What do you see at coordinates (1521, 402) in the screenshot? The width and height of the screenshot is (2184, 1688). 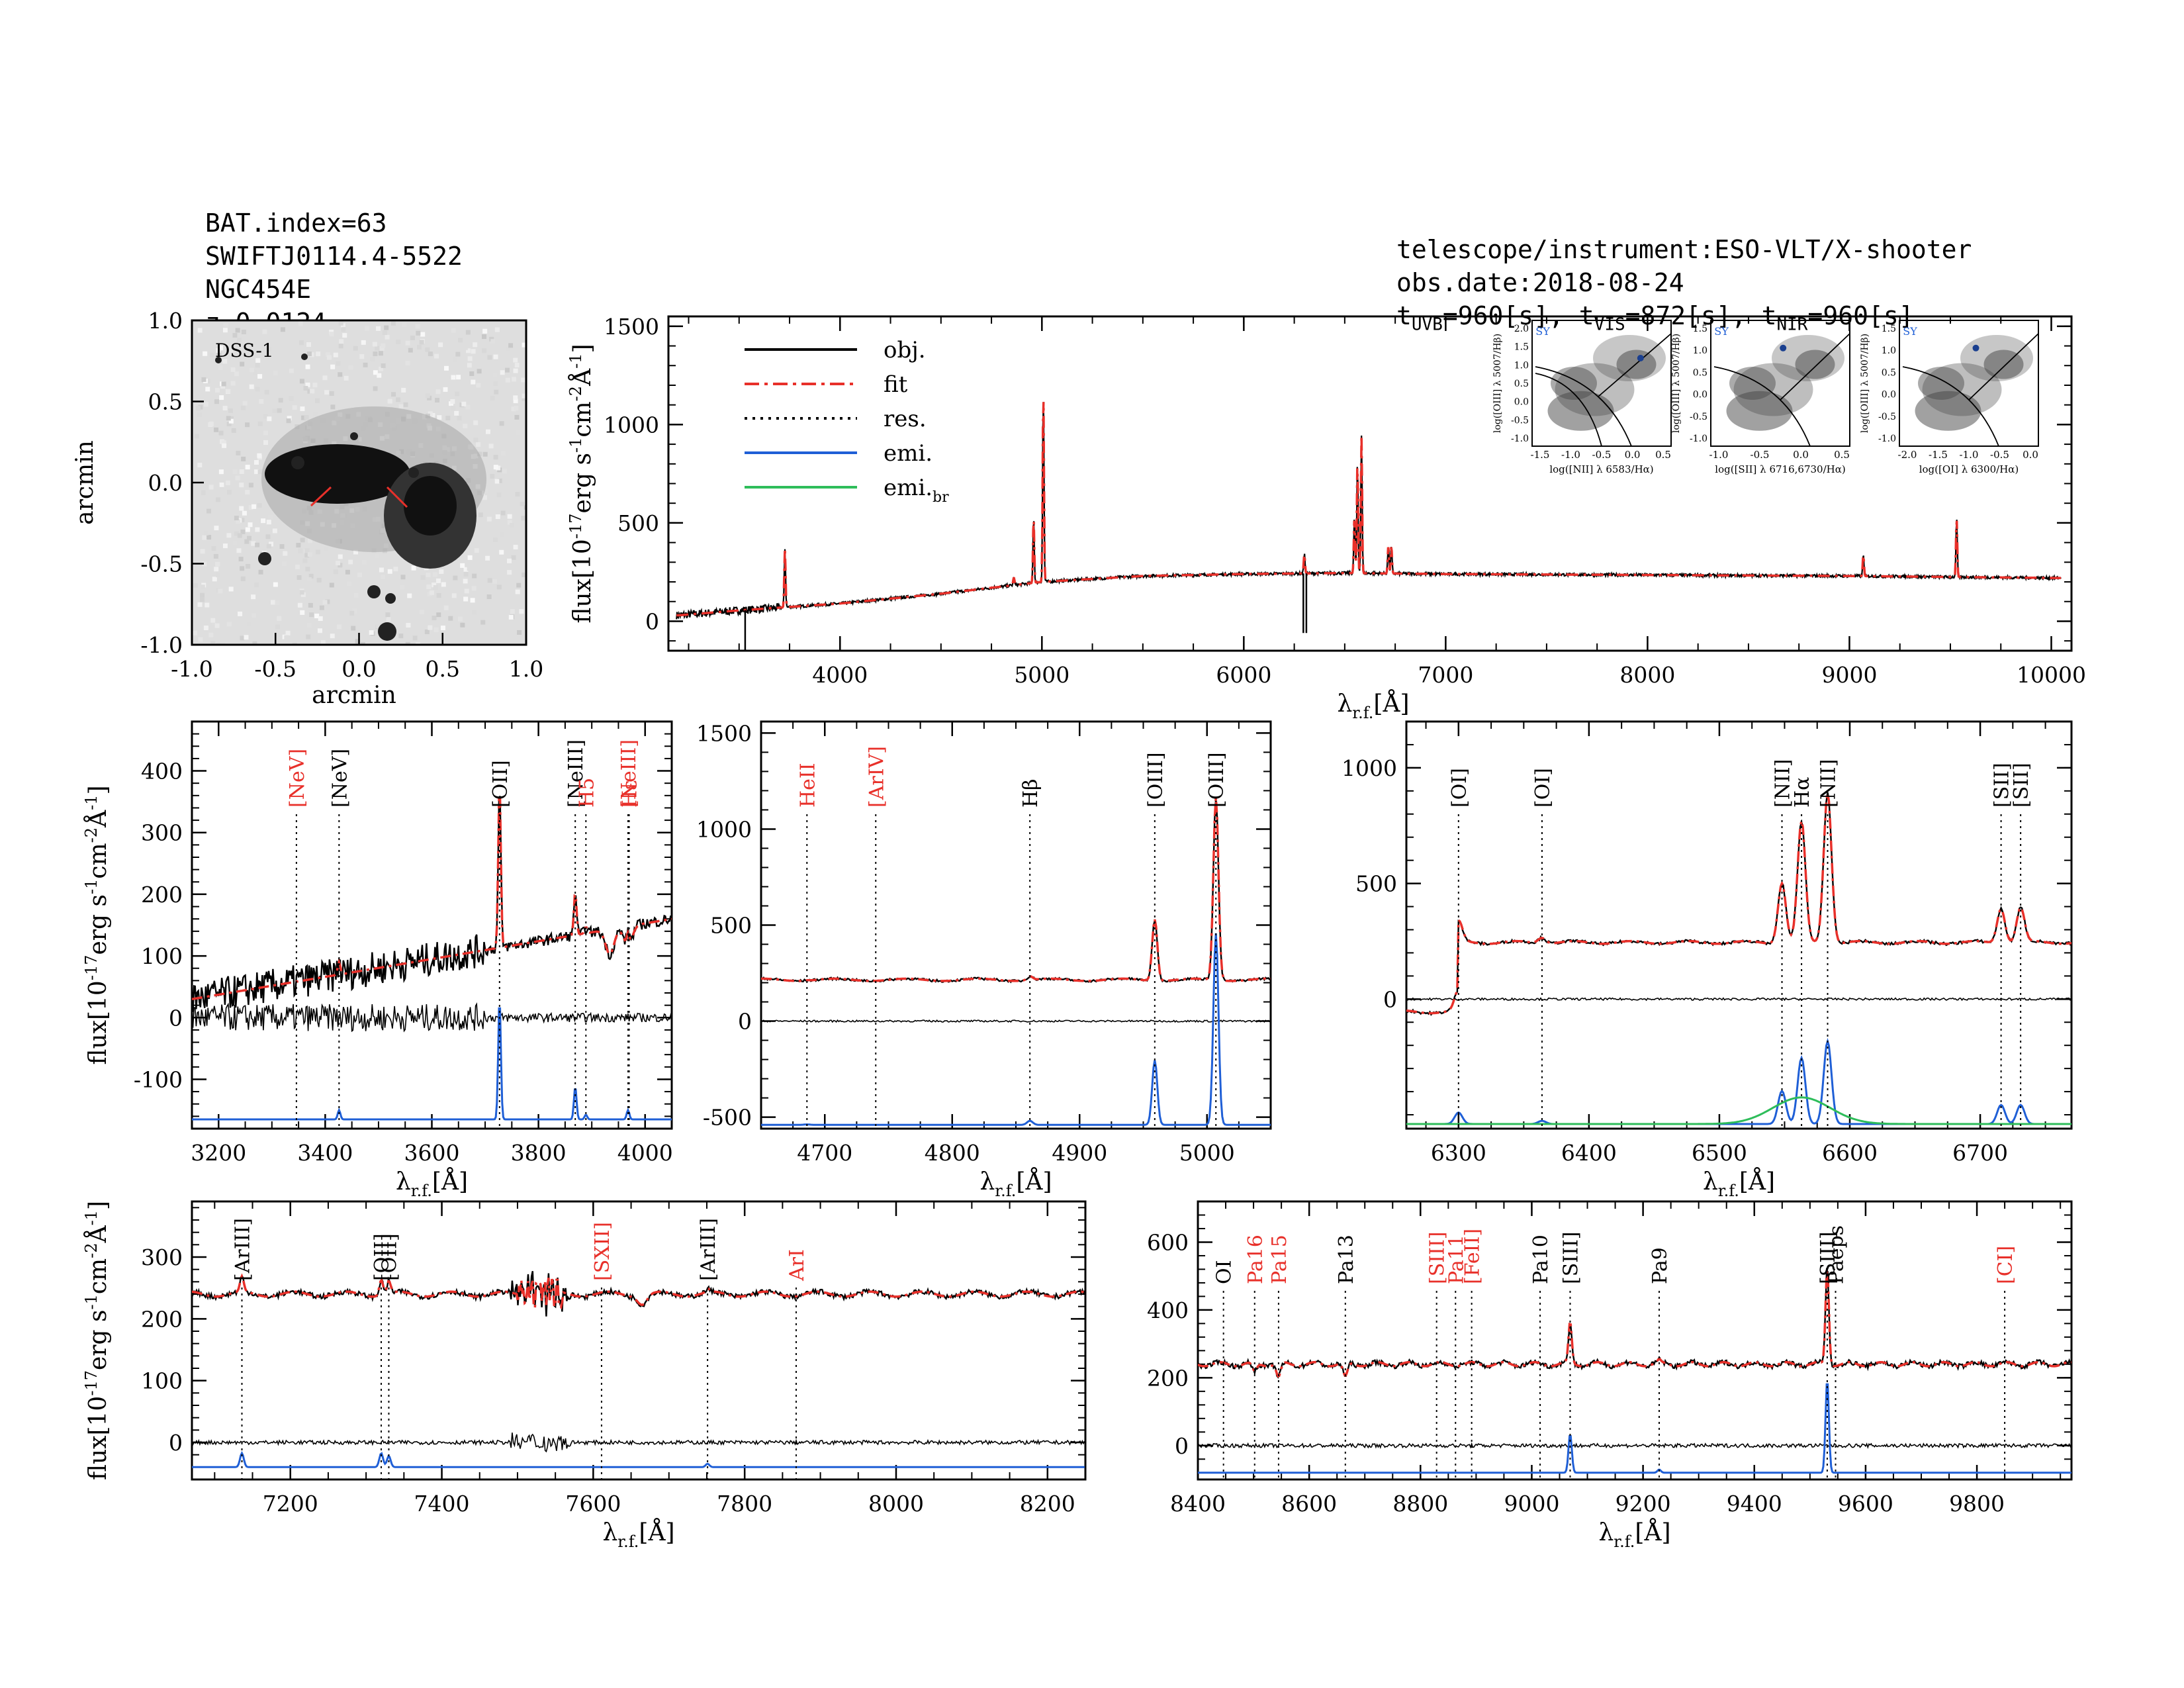 I see `bpt-y-tick-label: 0.0` at bounding box center [1521, 402].